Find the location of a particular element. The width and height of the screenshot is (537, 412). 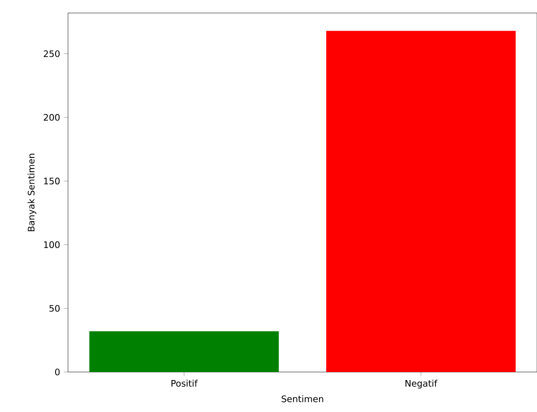

y-axis-title: Banyak Sentimen is located at coordinates (32, 193).